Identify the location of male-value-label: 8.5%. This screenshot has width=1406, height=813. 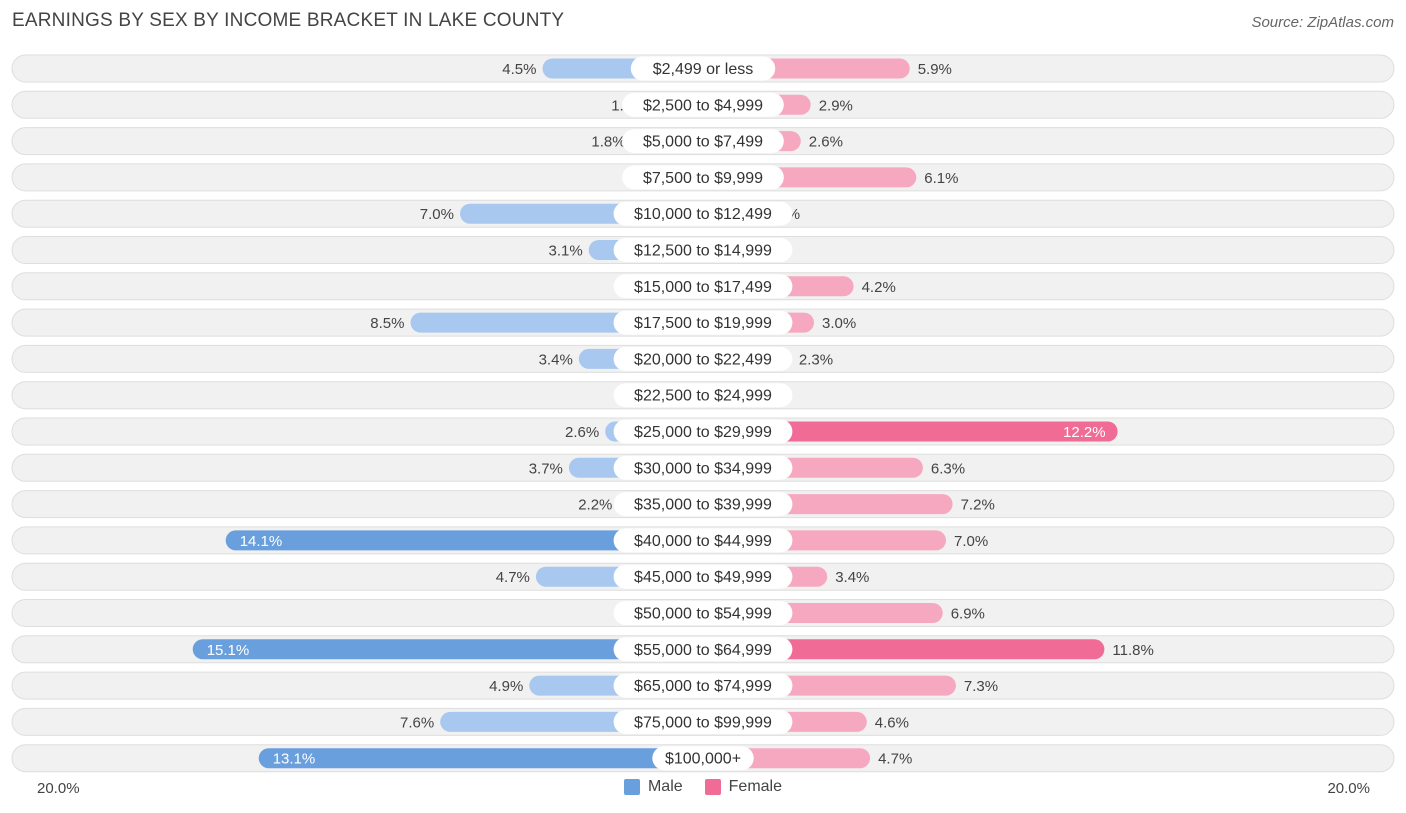
(387, 323).